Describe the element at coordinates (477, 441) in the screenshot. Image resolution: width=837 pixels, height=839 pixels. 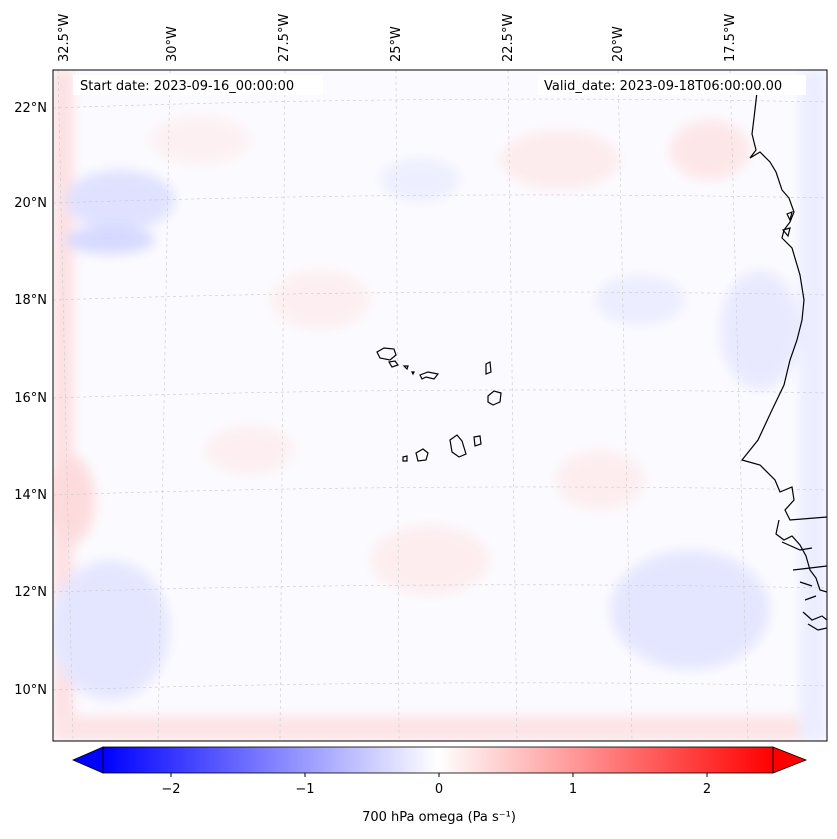
I see `island-maio` at that location.